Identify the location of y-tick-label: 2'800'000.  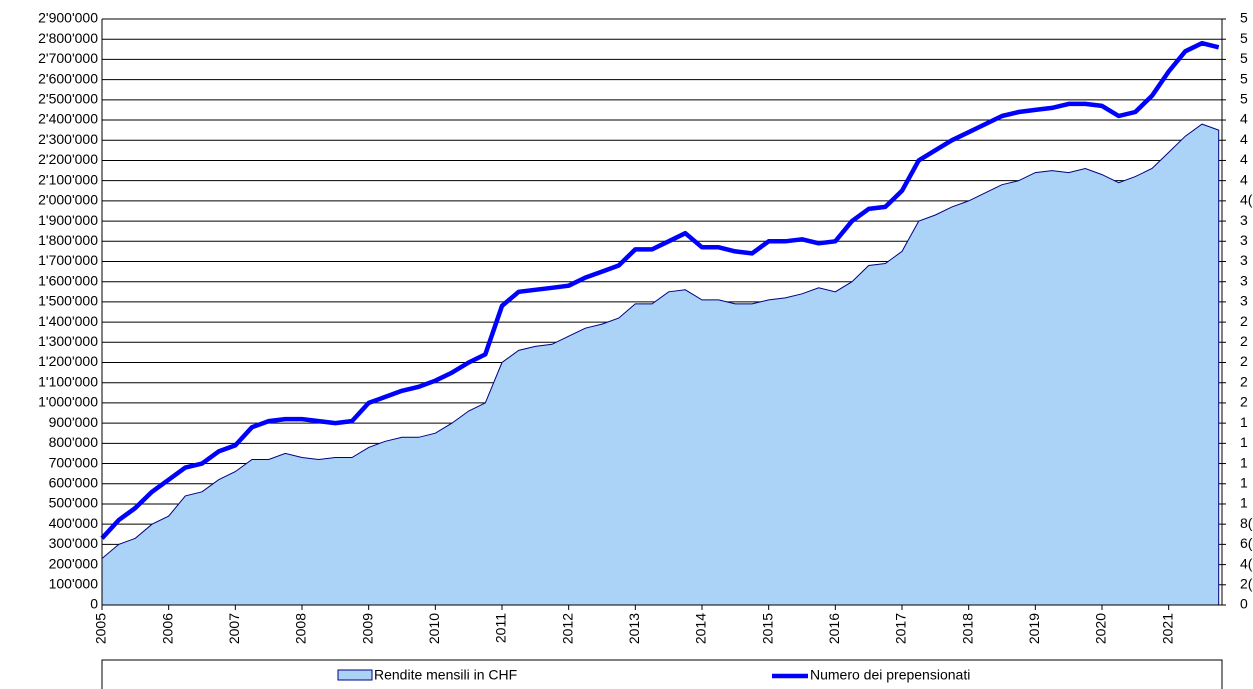
(68, 38).